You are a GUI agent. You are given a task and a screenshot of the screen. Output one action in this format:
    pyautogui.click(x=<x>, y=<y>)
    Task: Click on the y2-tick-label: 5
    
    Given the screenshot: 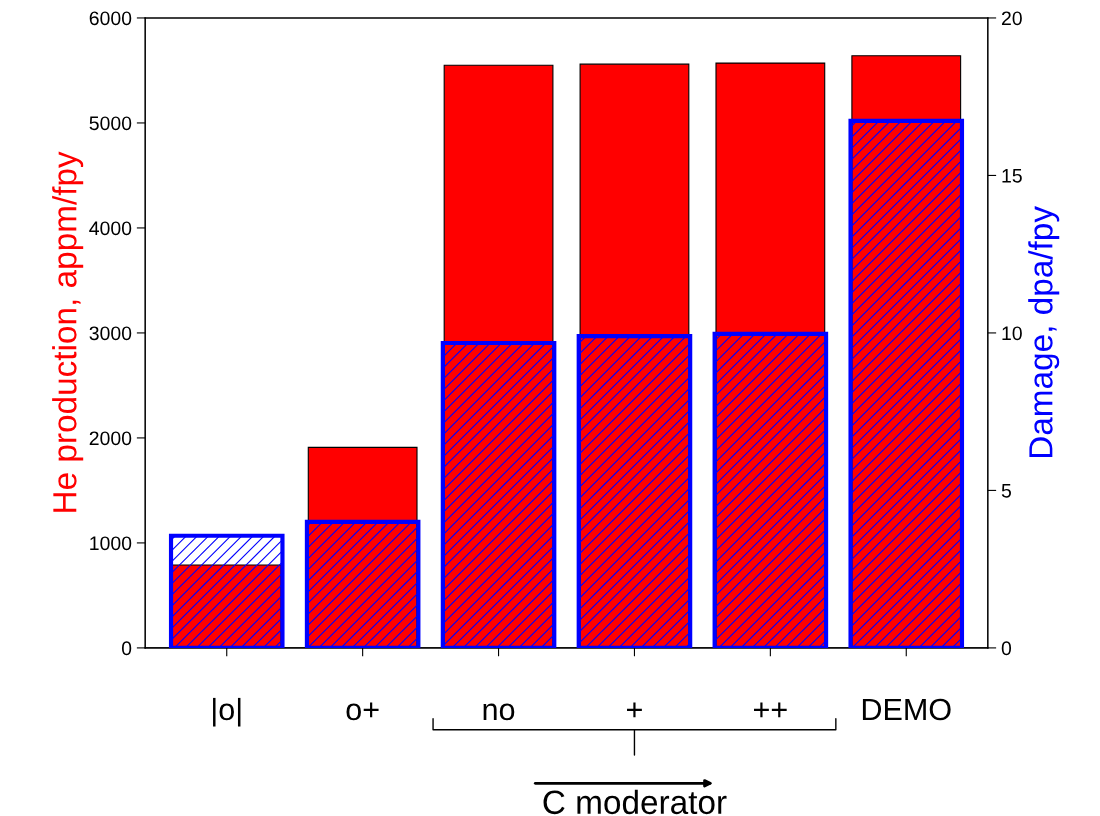 What is the action you would take?
    pyautogui.click(x=1006, y=491)
    